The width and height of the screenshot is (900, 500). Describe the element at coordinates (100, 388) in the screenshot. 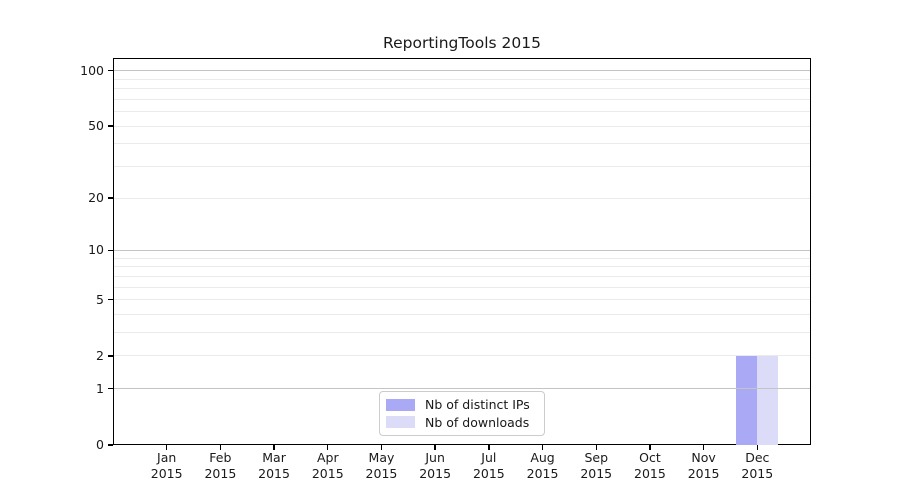

I see `y-tick-label: 1` at that location.